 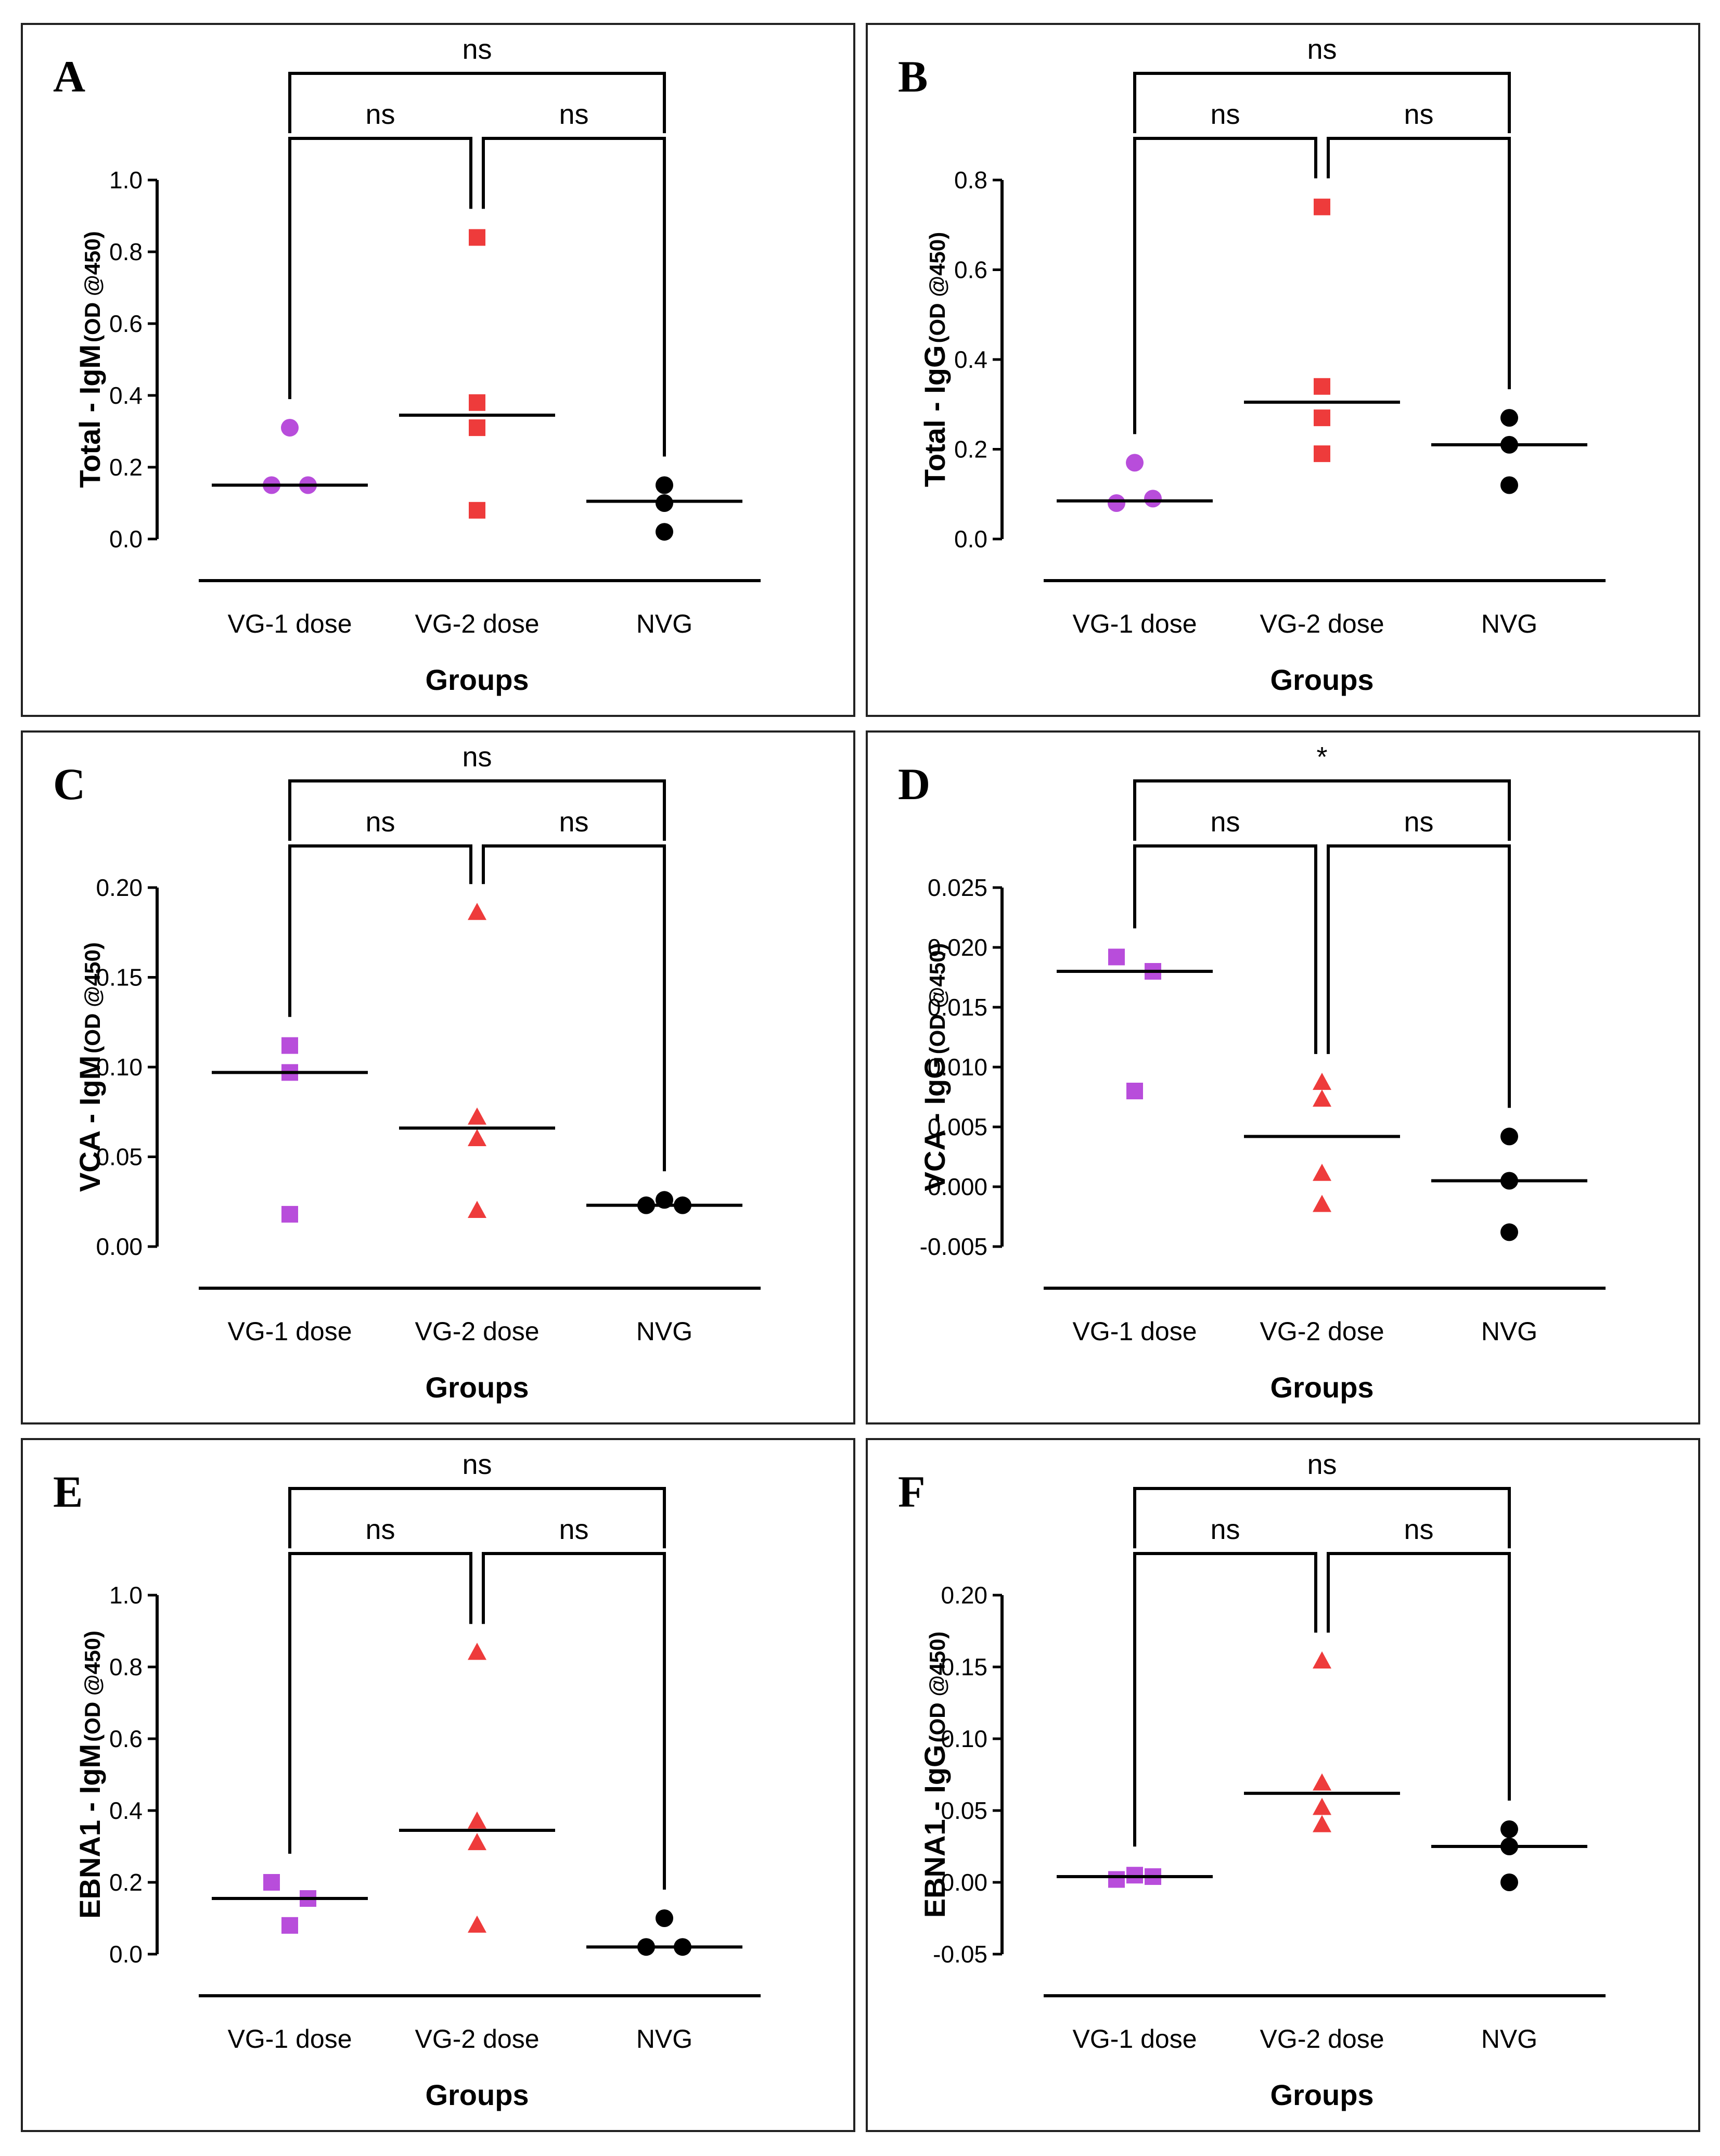 I want to click on y-tick-label: 0.015, so click(x=957, y=1007).